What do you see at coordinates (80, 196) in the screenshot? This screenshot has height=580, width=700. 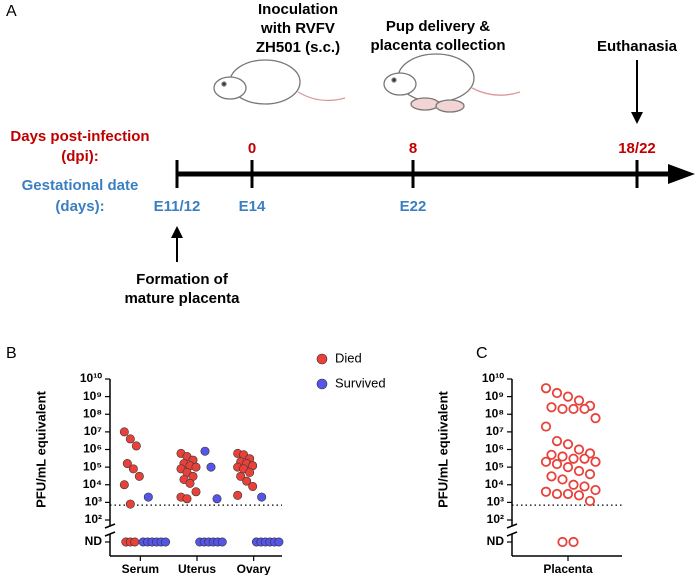 I see `gestation-label: Gestational date (days):` at bounding box center [80, 196].